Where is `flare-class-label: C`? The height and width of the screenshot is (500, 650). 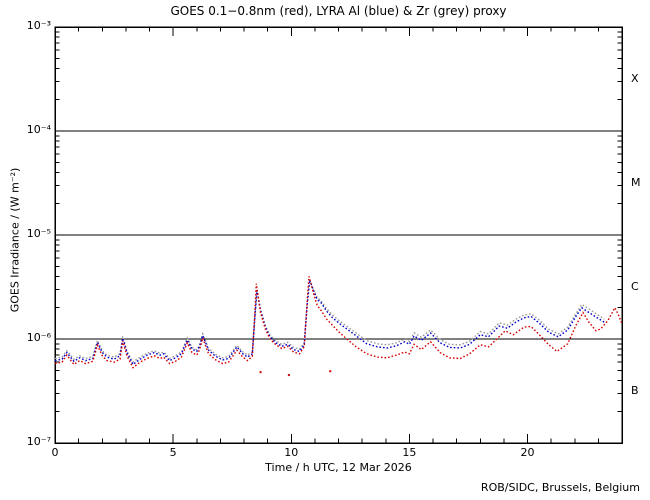 flare-class-label: C is located at coordinates (635, 286).